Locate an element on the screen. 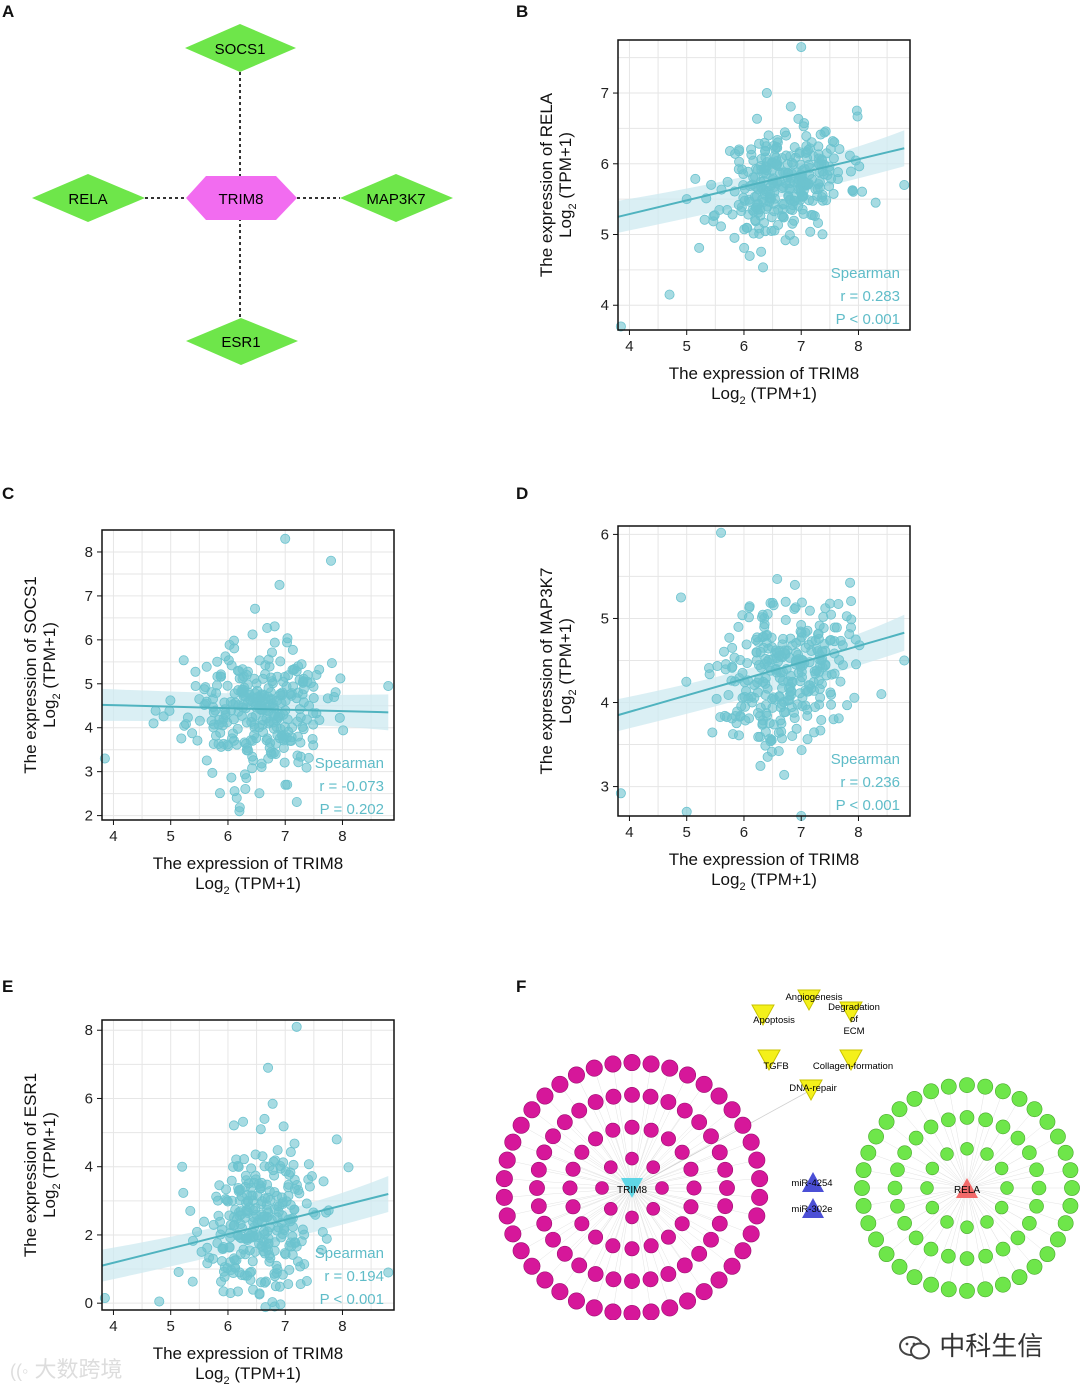 This screenshot has height=1390, width=1080. plot-frame is located at coordinates (764, 185).